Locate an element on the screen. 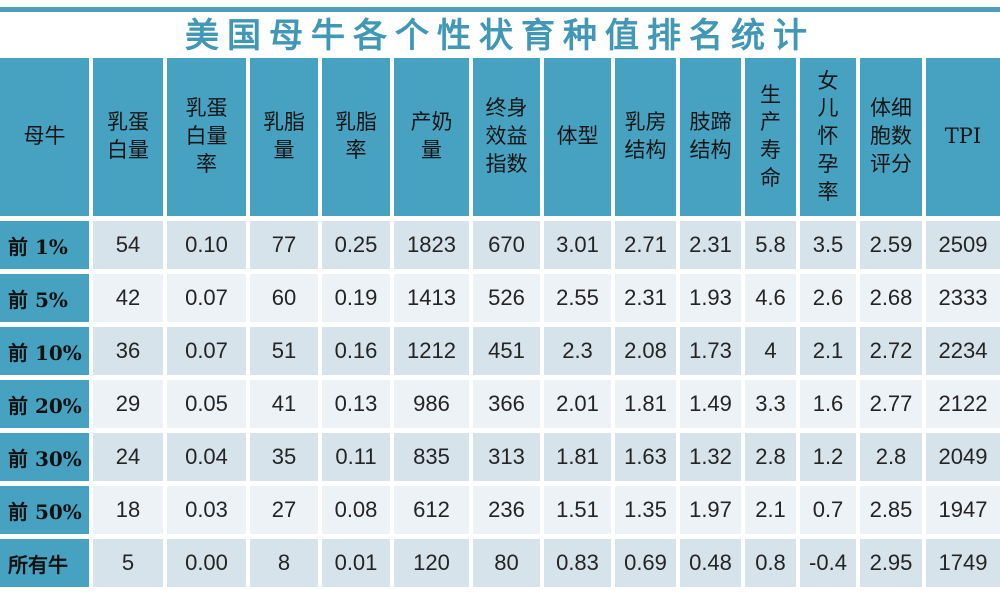  header-cell: 乳脂量 is located at coordinates (284, 137).